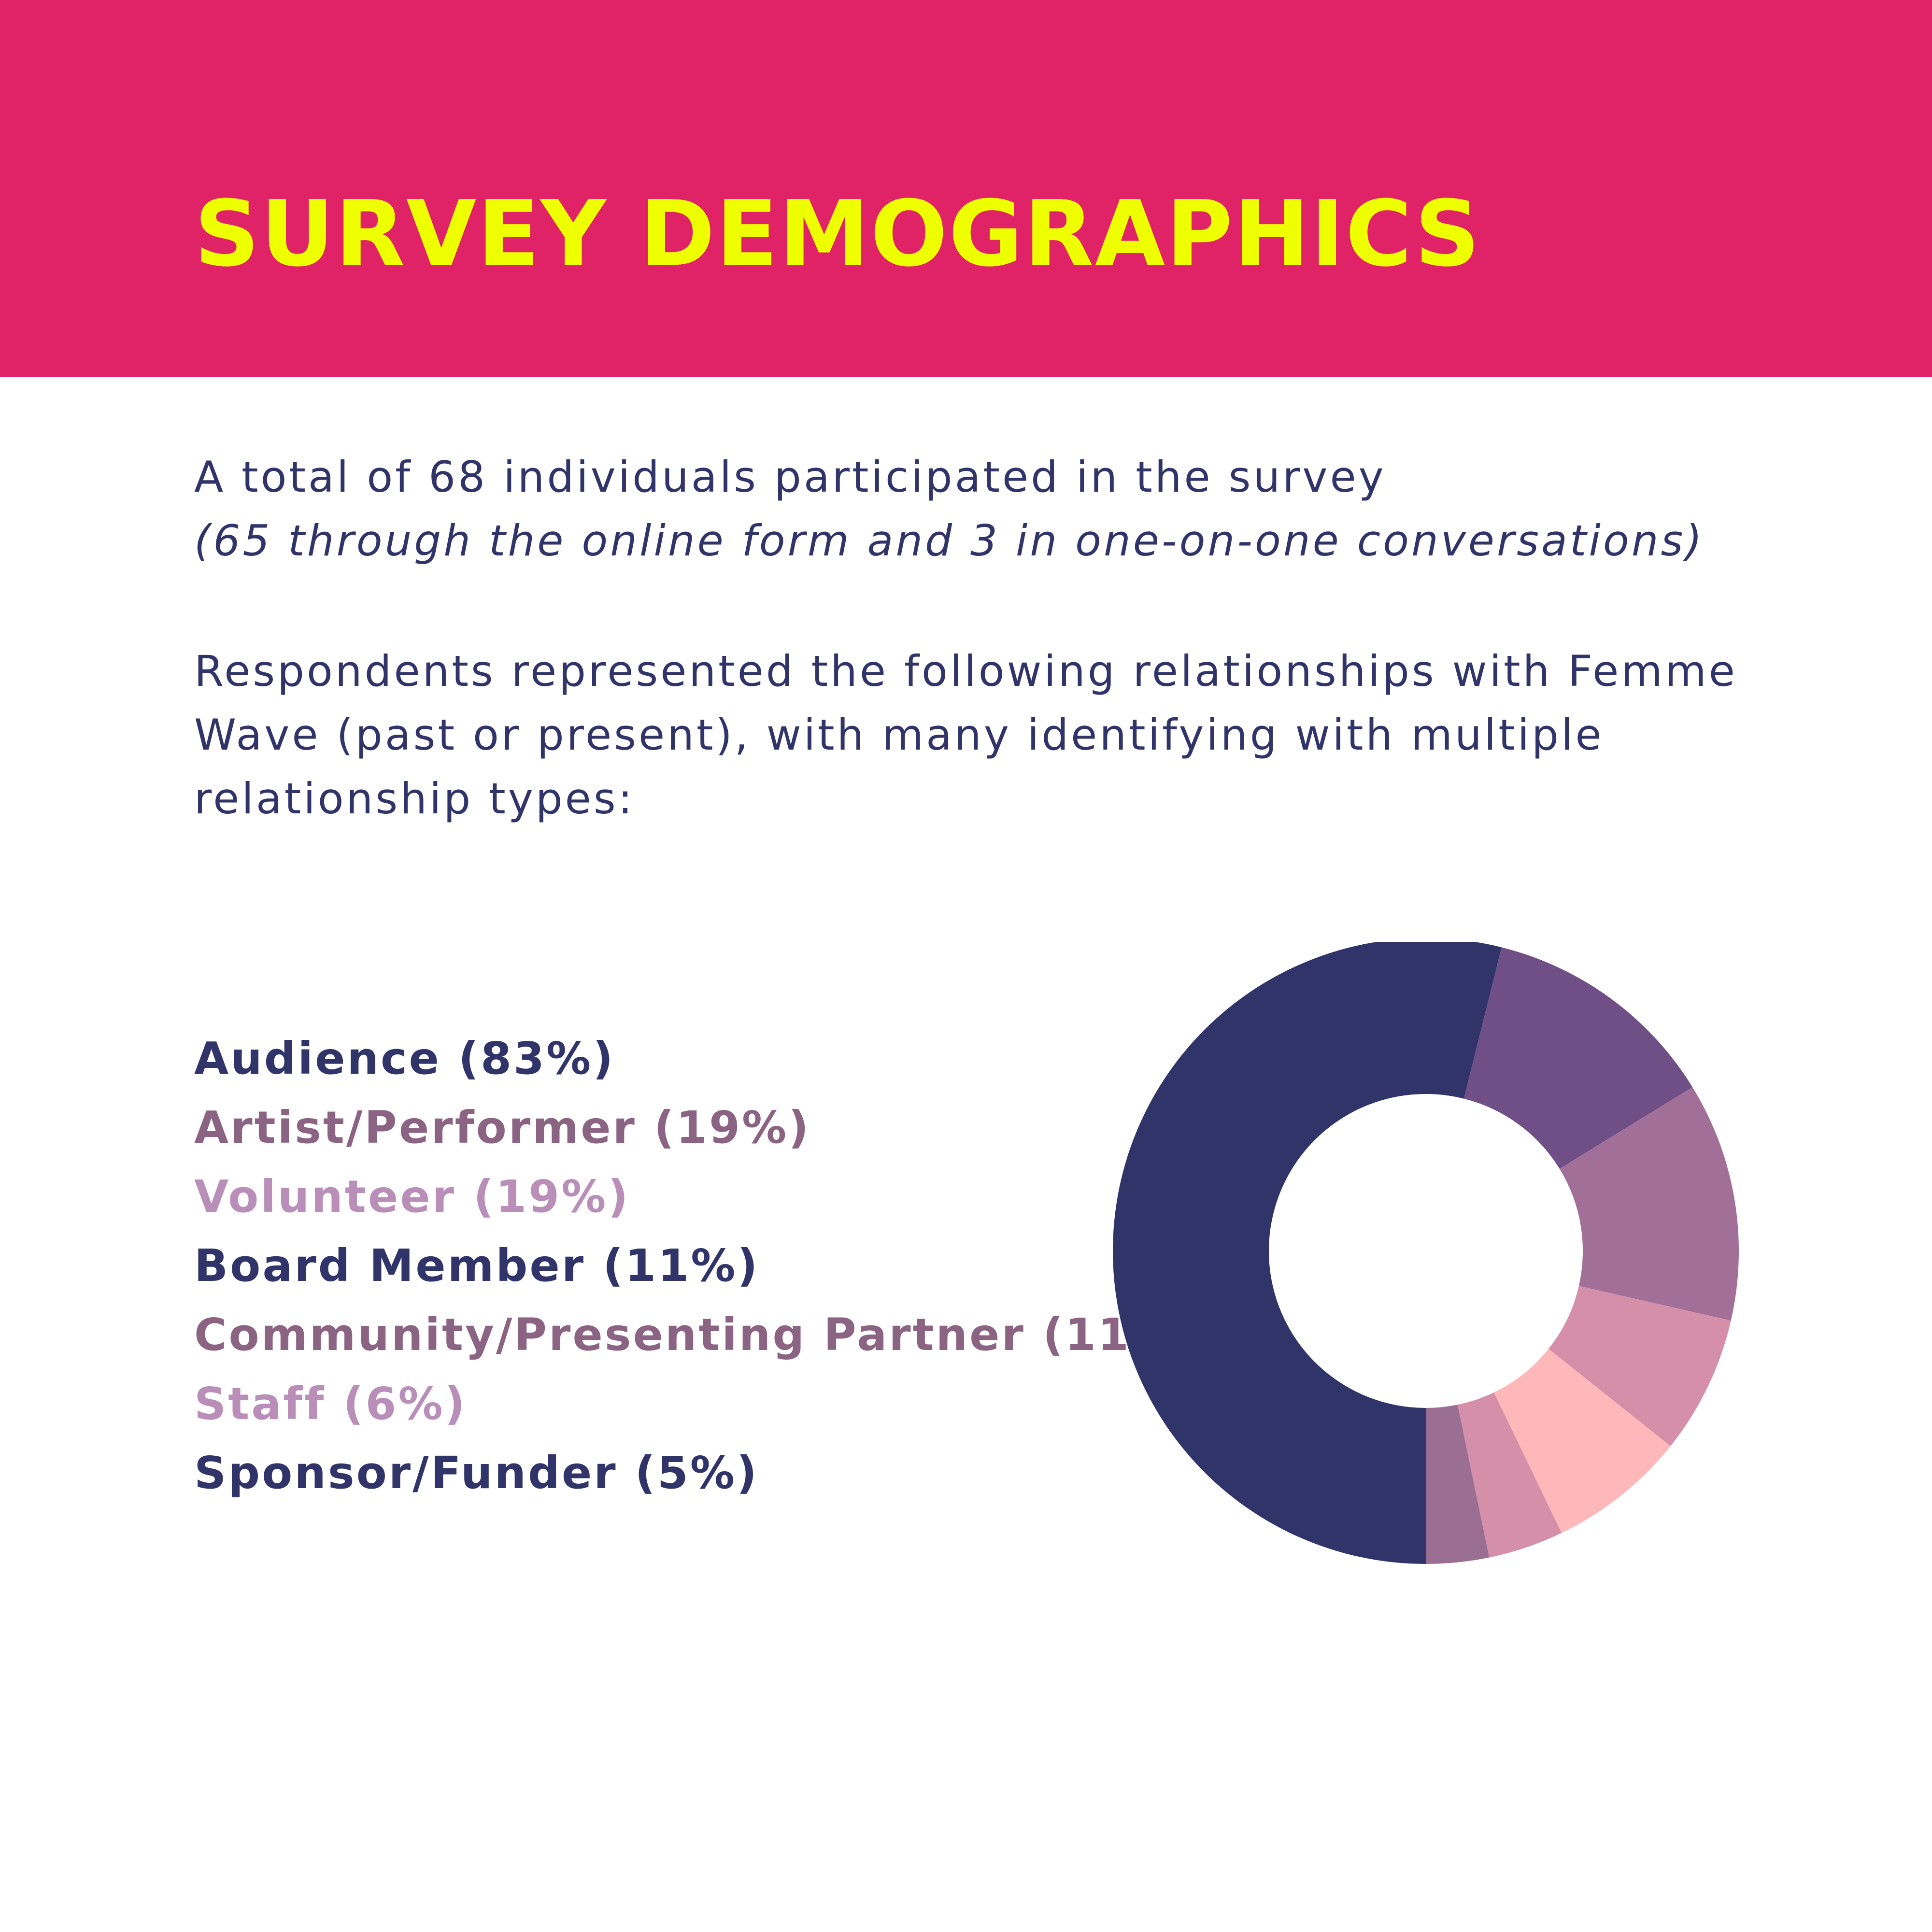 The image size is (1932, 1932). Describe the element at coordinates (476, 1473) in the screenshot. I see `legend-item-sponsor-funder: Sponsor/Funder (5%)` at that location.